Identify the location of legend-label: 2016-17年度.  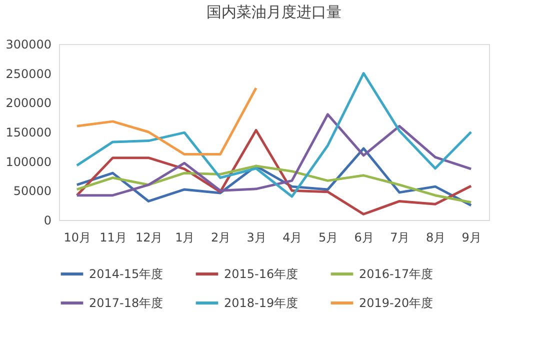
(396, 274).